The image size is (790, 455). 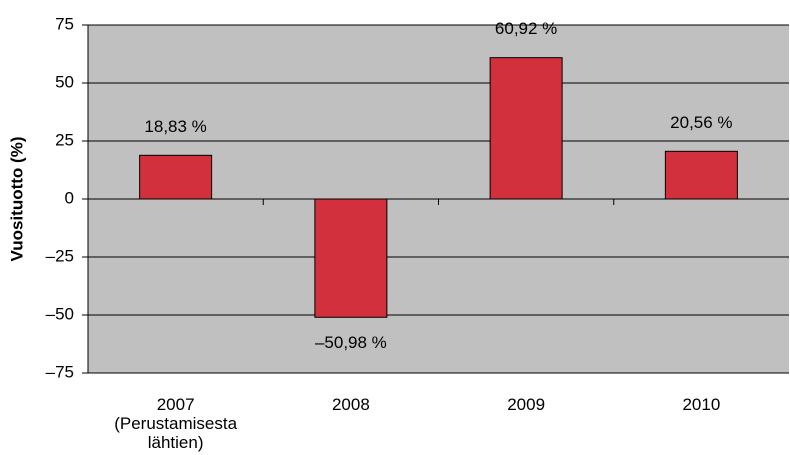 What do you see at coordinates (64, 81) in the screenshot?
I see `y-tick-label: 50` at bounding box center [64, 81].